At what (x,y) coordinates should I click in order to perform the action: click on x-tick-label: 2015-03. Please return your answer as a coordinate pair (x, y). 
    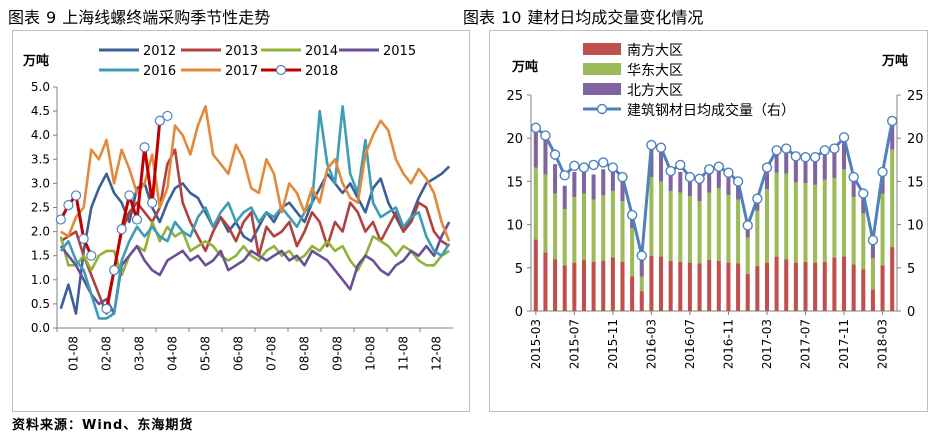
    Looking at the image, I should click on (536, 344).